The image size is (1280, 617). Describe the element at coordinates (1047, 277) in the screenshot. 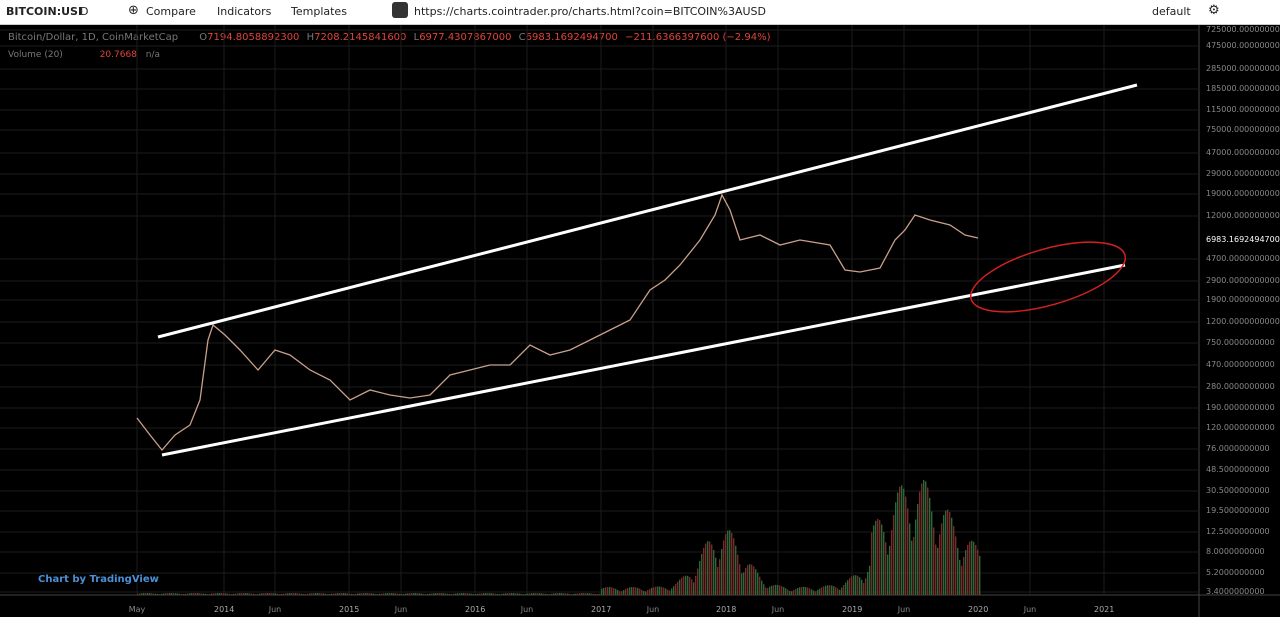

I see `annotation-ellipse` at that location.